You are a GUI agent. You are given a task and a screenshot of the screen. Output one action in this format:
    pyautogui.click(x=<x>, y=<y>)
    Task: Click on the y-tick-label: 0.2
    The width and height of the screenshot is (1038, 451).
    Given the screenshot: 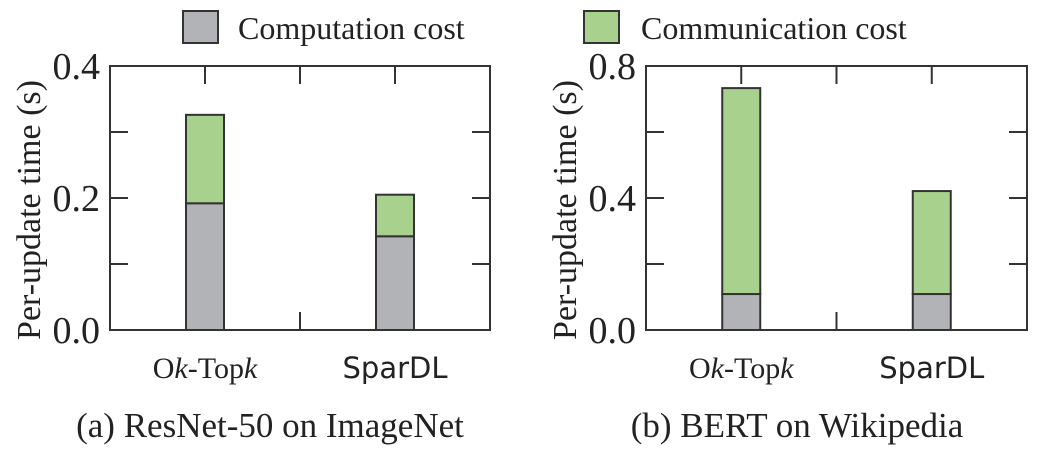 What is the action you would take?
    pyautogui.click(x=77, y=199)
    